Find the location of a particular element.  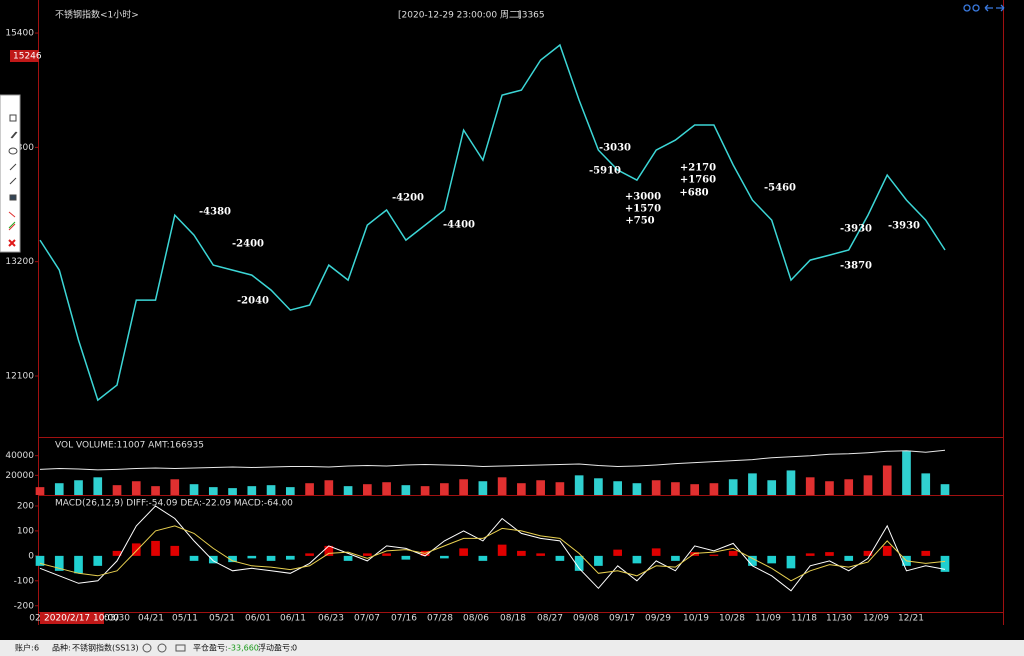

y-tick-label: -100 is located at coordinates (24, 581).